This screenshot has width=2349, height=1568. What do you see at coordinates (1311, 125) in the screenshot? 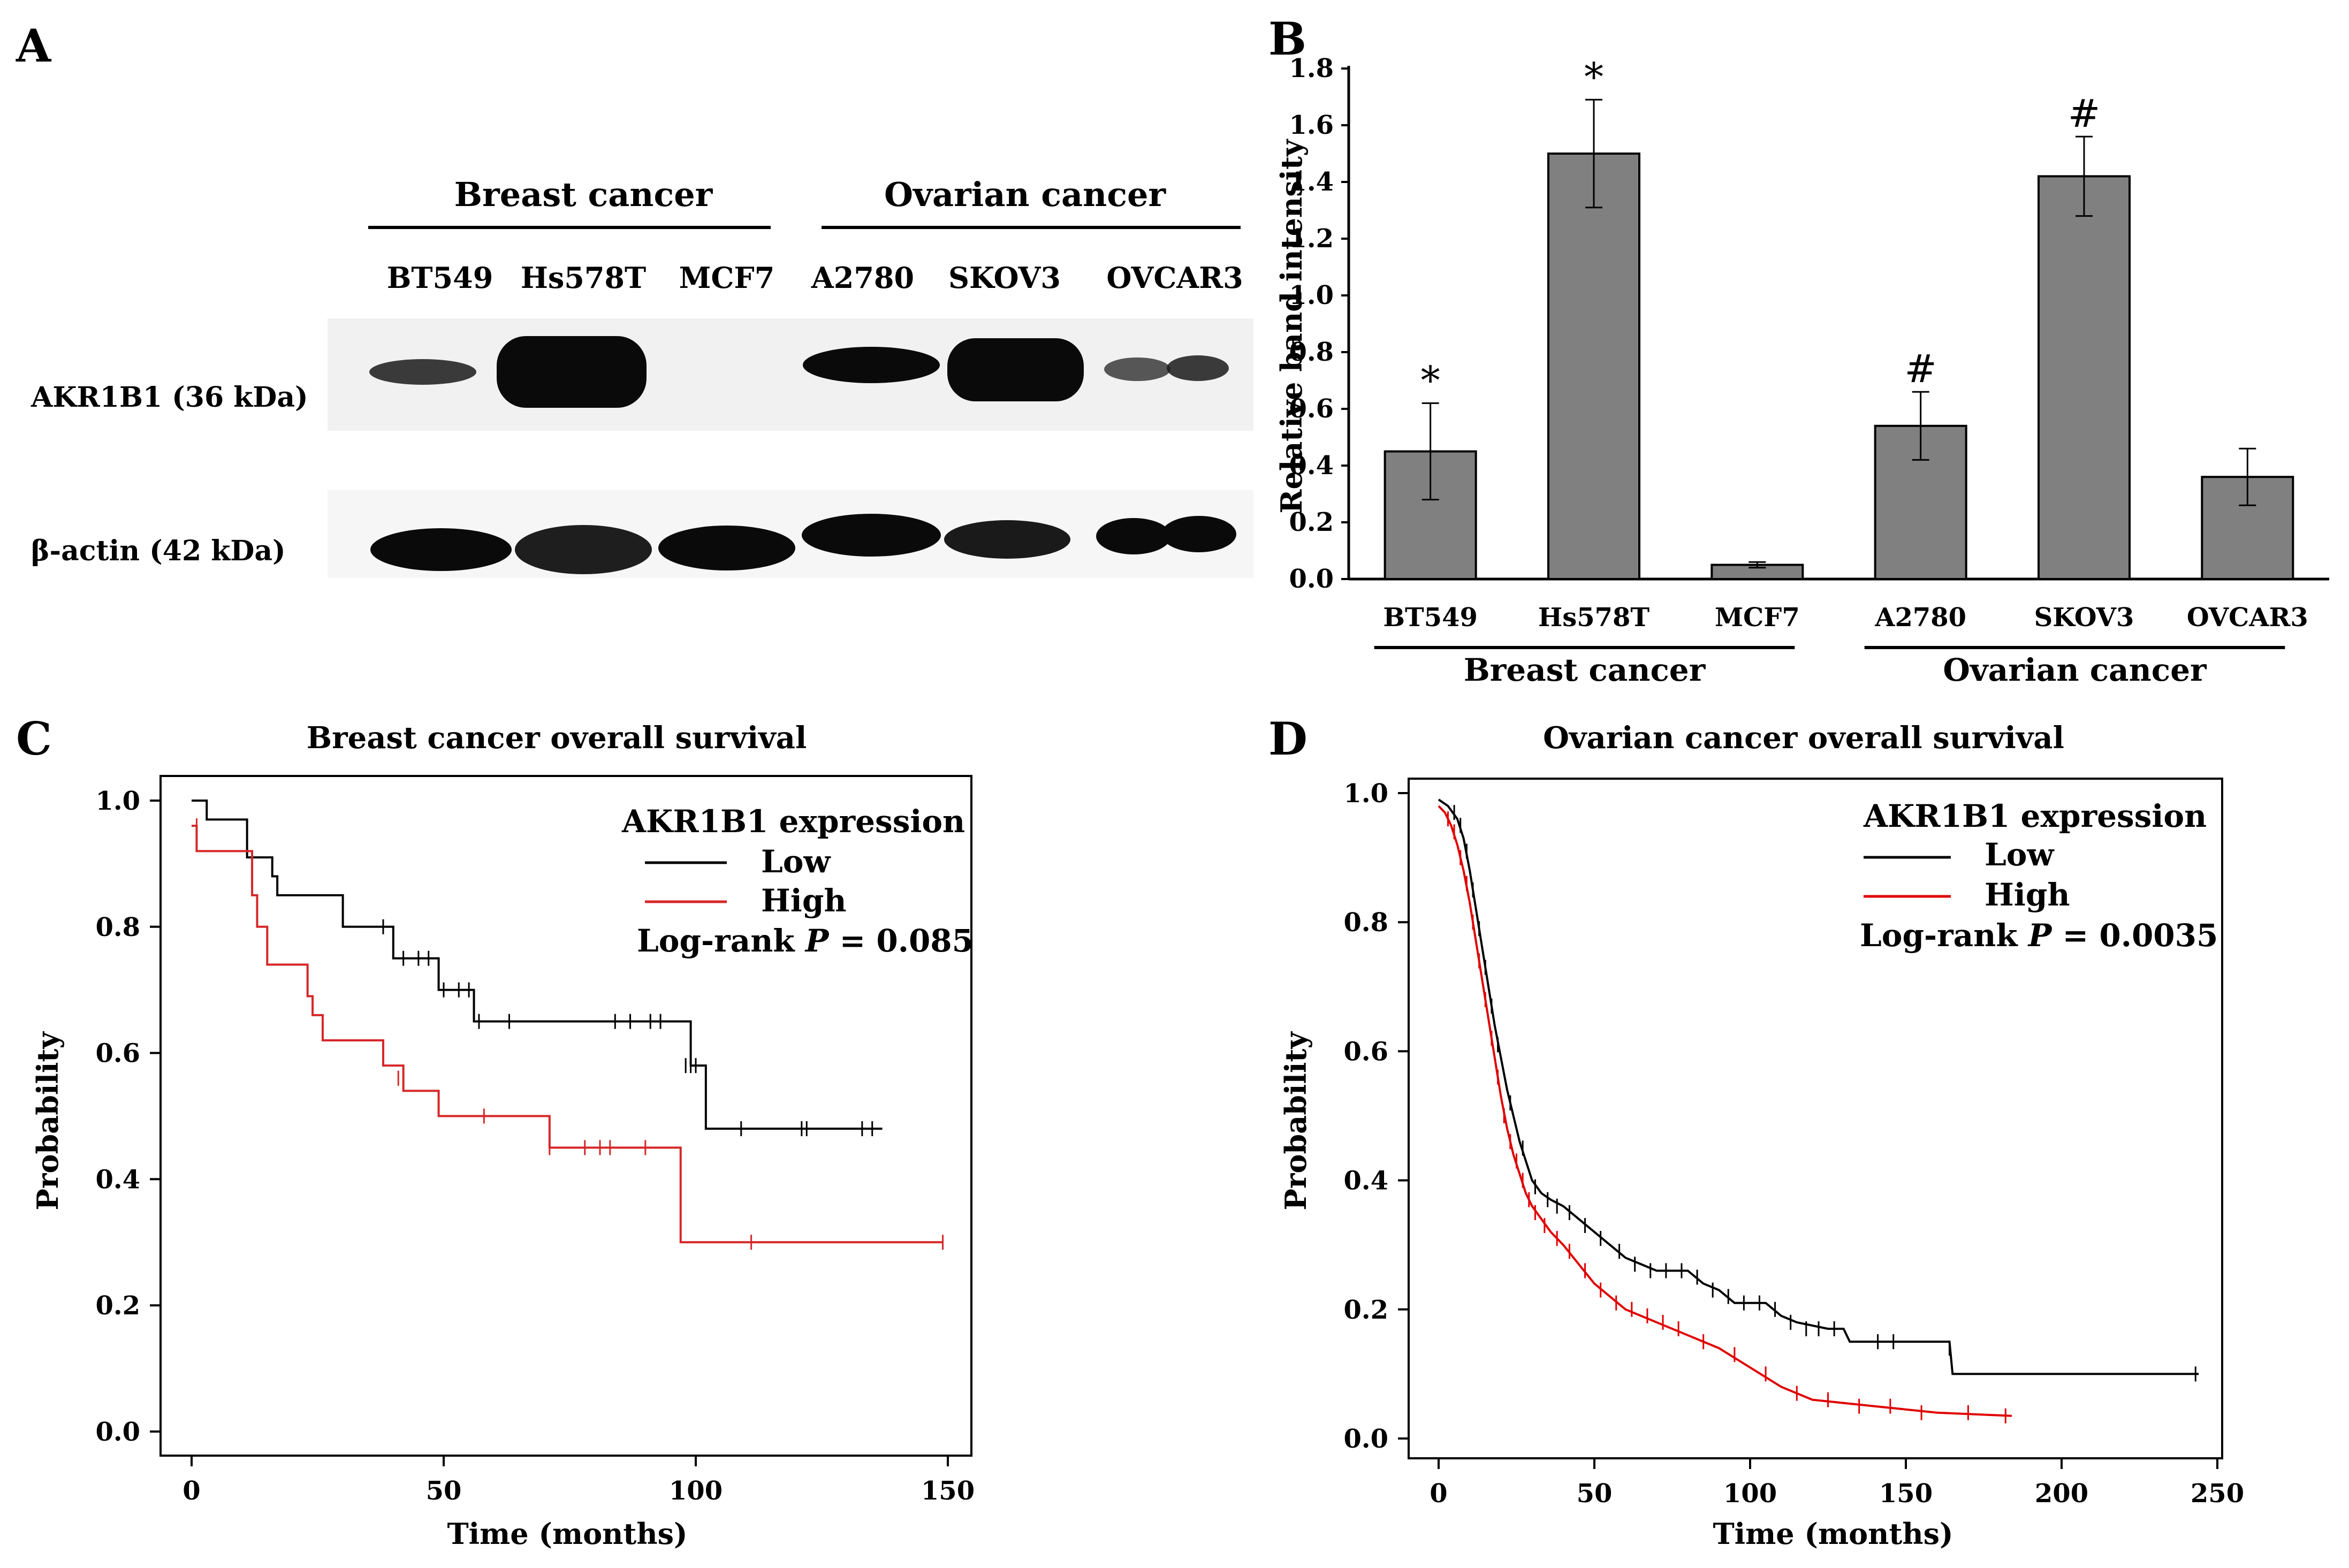
I see `y-tick-label: 1.6` at bounding box center [1311, 125].